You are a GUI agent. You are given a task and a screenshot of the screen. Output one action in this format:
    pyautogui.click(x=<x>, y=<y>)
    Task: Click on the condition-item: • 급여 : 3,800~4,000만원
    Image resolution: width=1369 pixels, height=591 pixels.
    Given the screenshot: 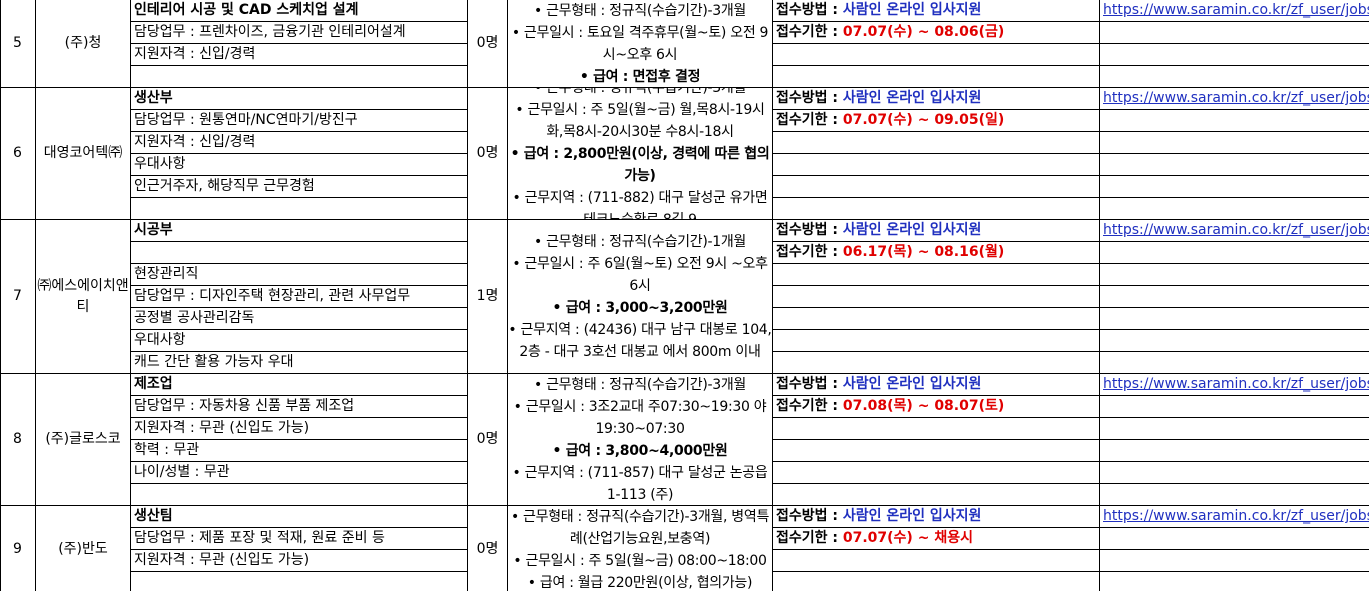 What is the action you would take?
    pyautogui.click(x=640, y=450)
    